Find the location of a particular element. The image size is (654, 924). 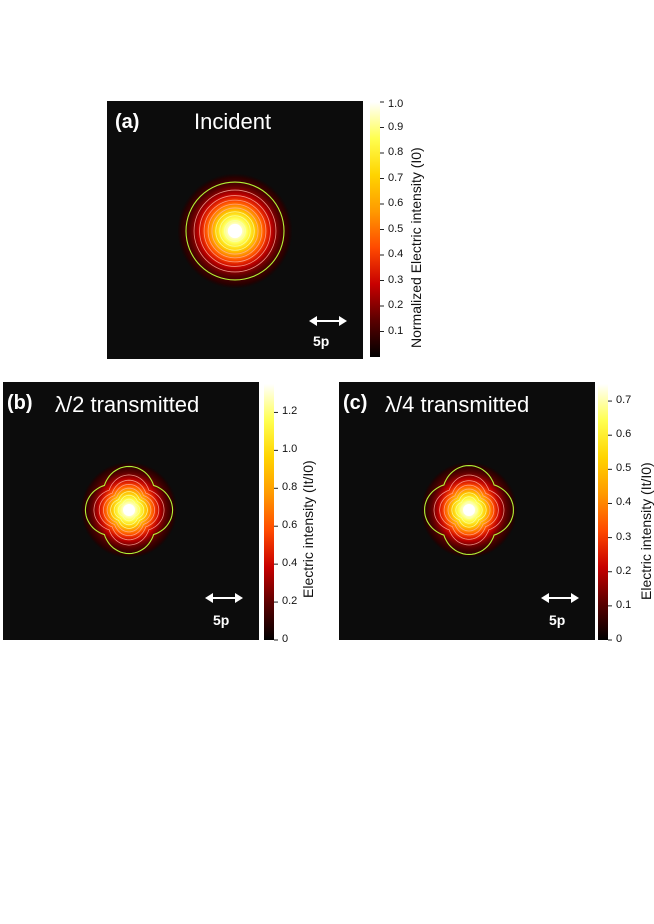

panel-title: λ/2 transmitted is located at coordinates (127, 404).